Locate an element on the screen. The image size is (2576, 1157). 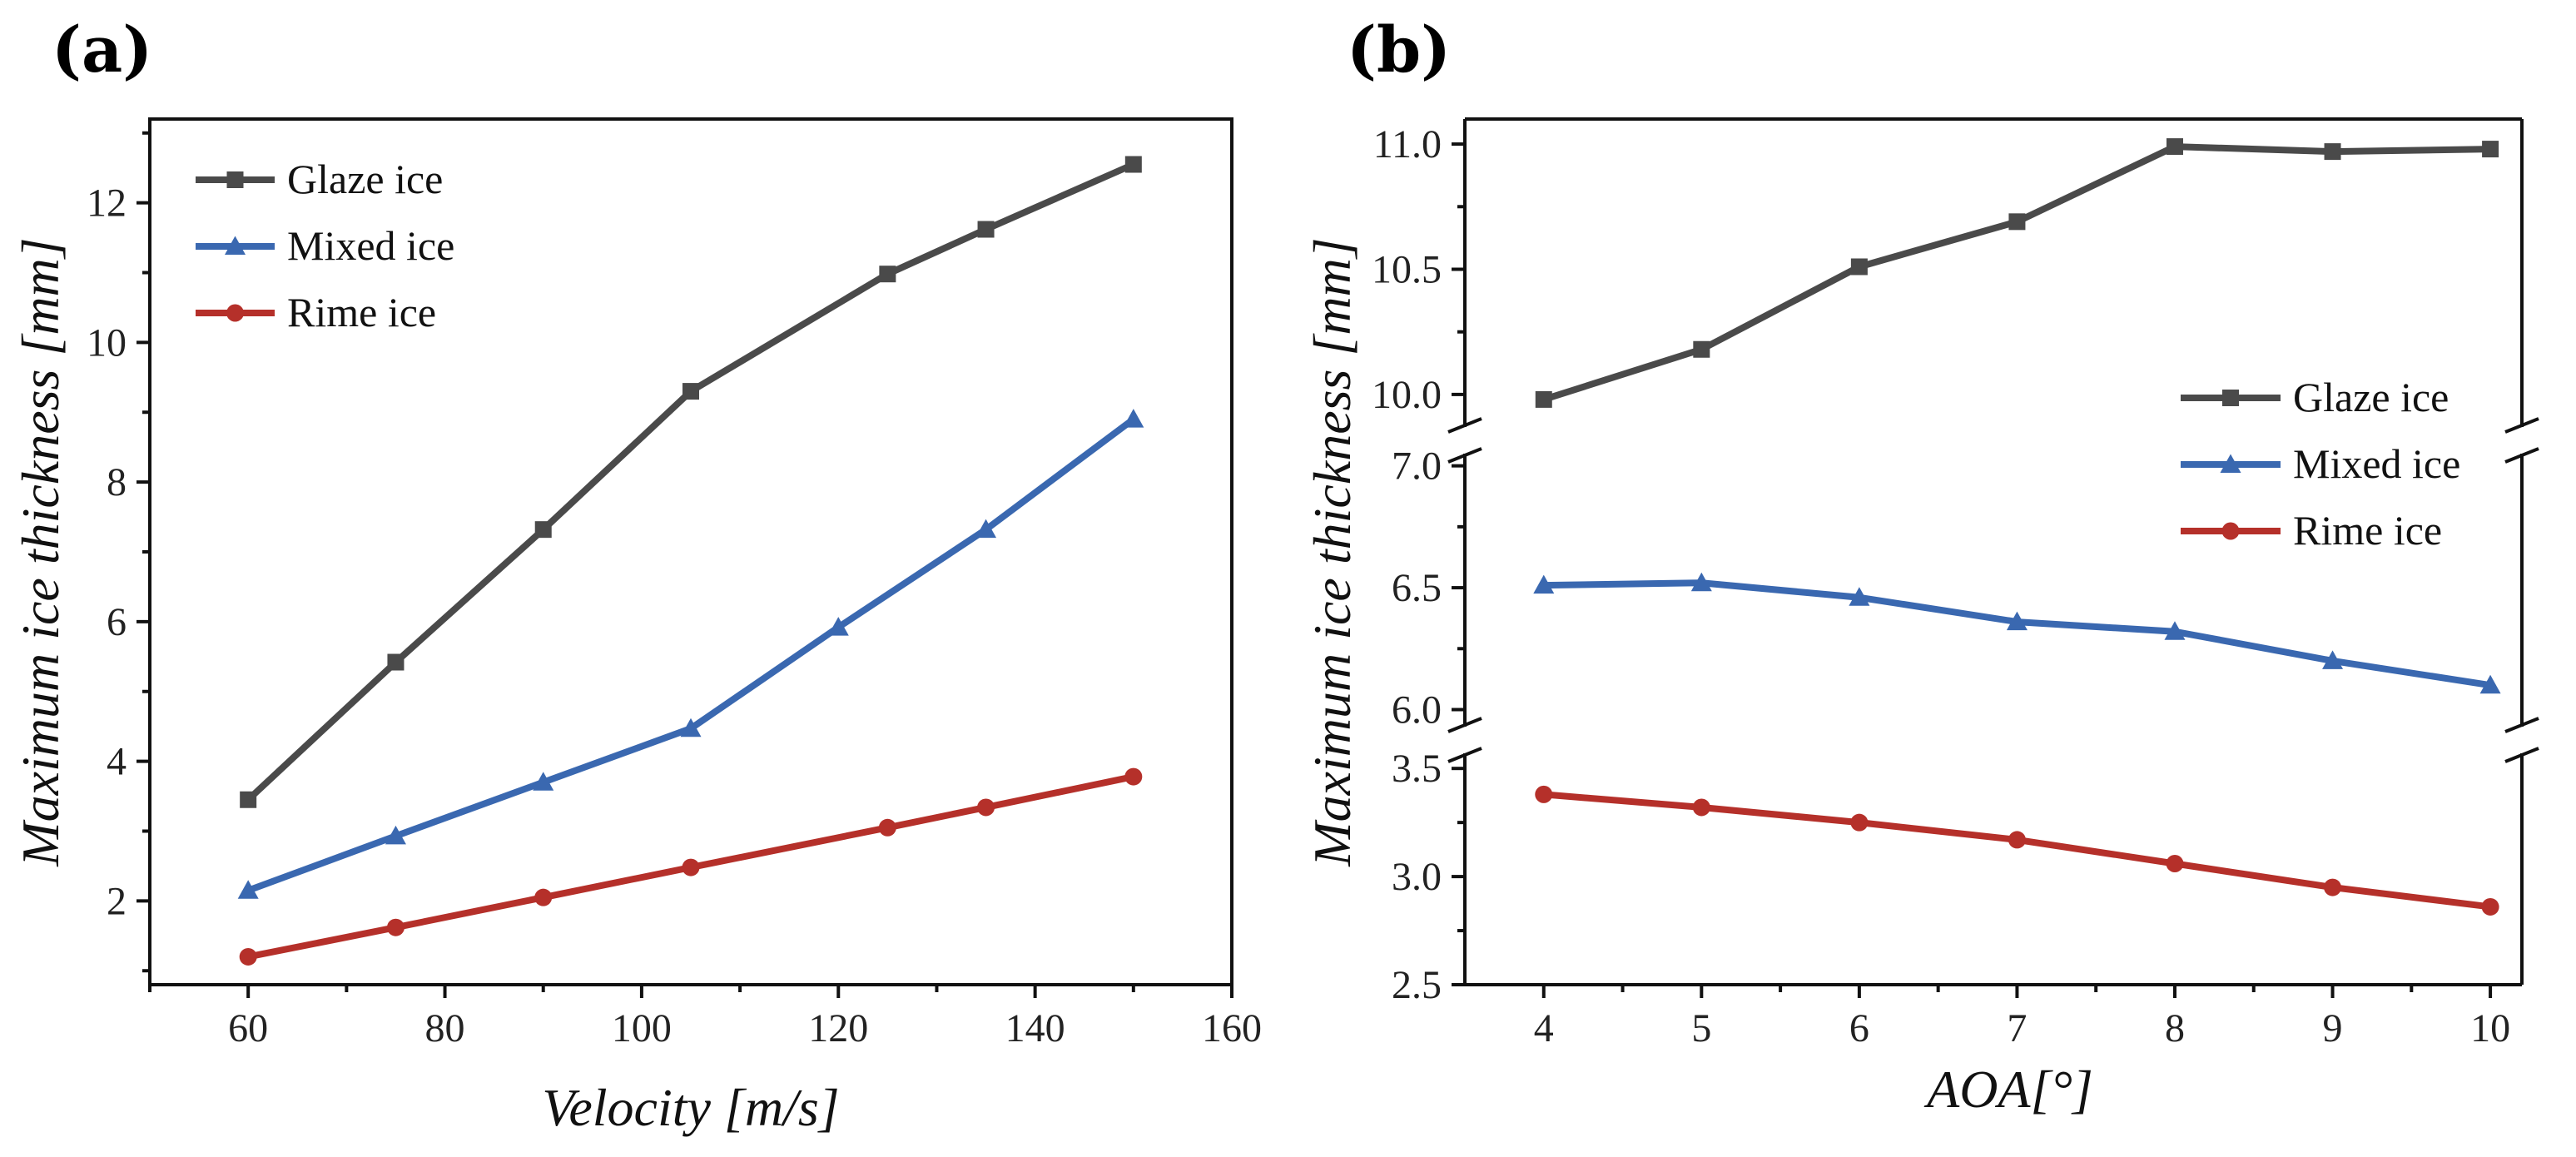
x-tick-label-b: 8 is located at coordinates (2175, 1028).